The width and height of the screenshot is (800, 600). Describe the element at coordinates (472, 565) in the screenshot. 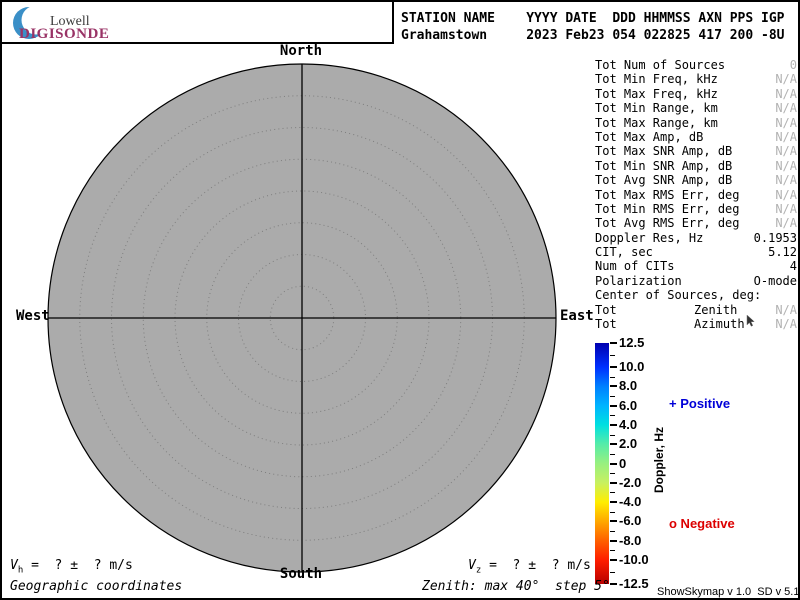

I see `vz-symbol: V` at that location.